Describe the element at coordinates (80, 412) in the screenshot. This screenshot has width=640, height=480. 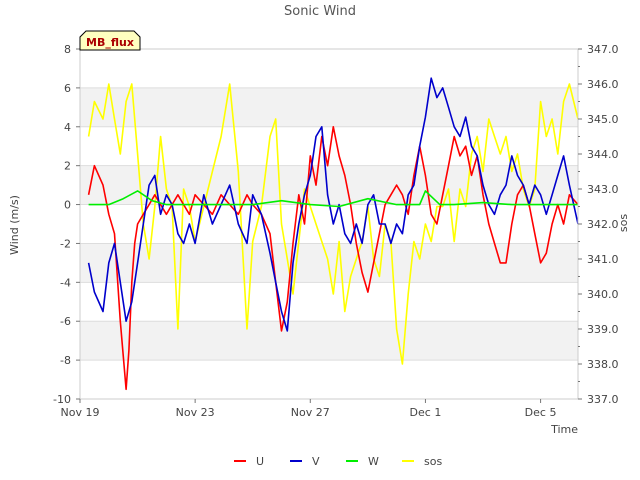
I see `x-tick-label: Nov 19` at that location.